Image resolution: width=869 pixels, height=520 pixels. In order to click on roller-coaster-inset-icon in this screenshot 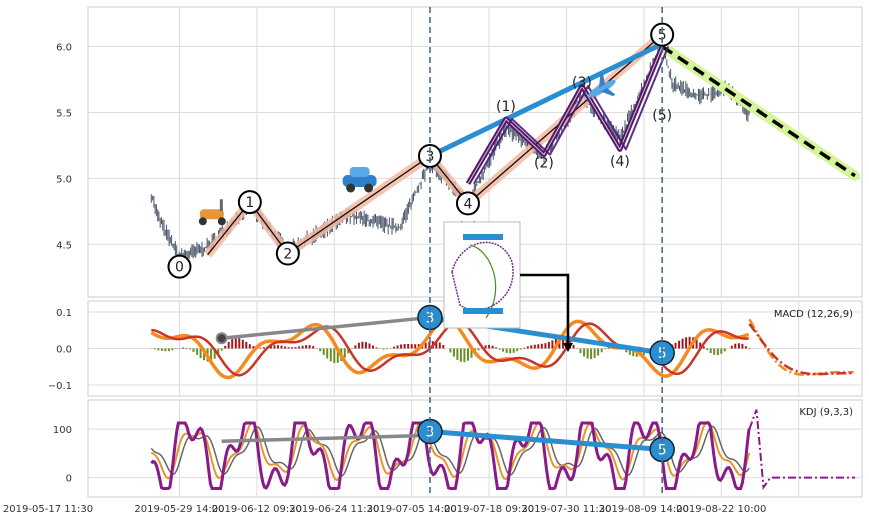, I will do `click(482, 275)`.